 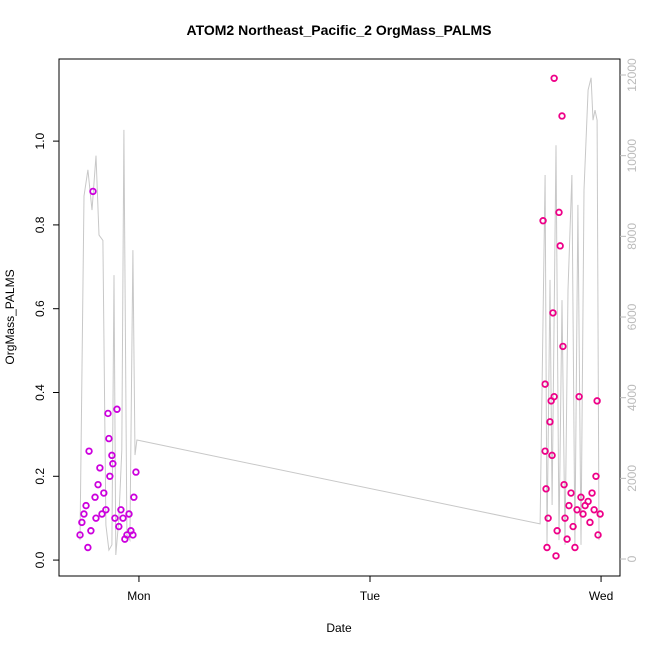 I want to click on y-tick-label: 0.6, so click(x=40, y=308).